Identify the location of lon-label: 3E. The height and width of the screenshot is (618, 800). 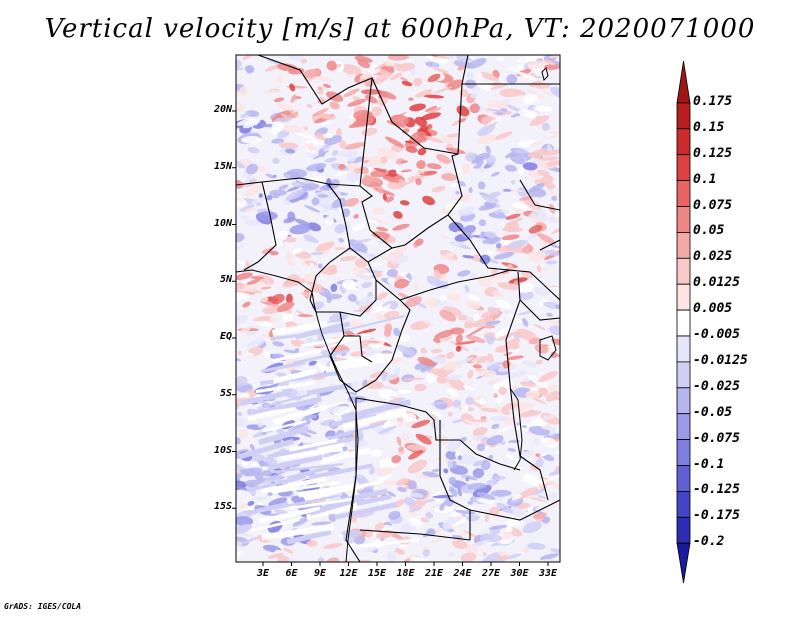
(263, 573).